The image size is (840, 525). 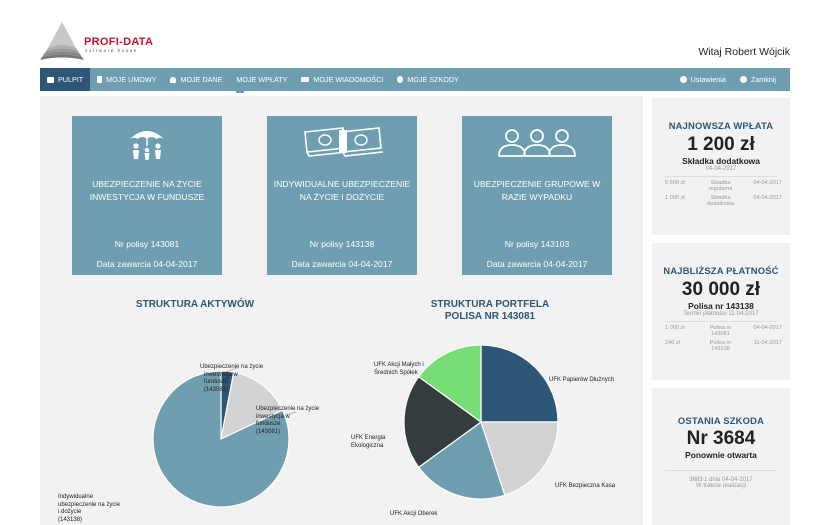 What do you see at coordinates (50, 79) in the screenshot?
I see `monitor-icon` at bounding box center [50, 79].